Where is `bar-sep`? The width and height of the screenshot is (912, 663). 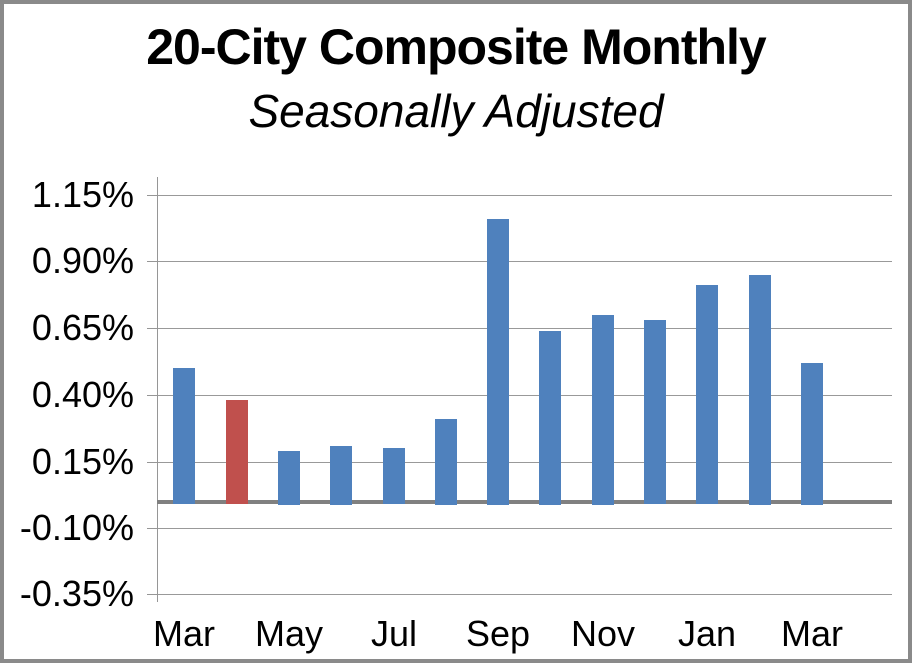 bar-sep is located at coordinates (498, 362).